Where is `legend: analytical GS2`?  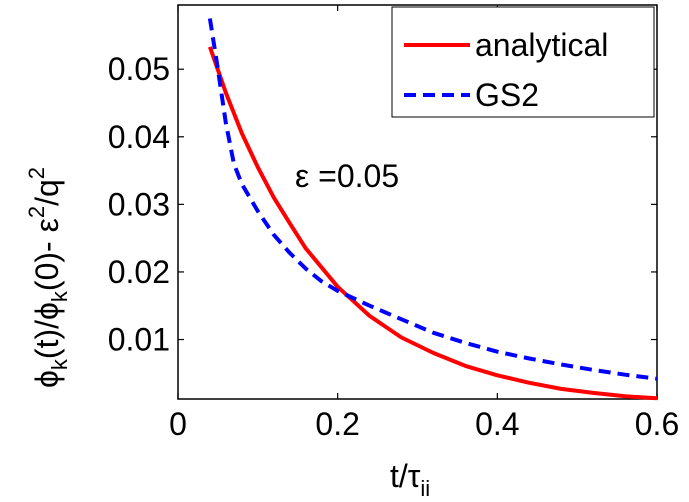 legend: analytical GS2 is located at coordinates (523, 62).